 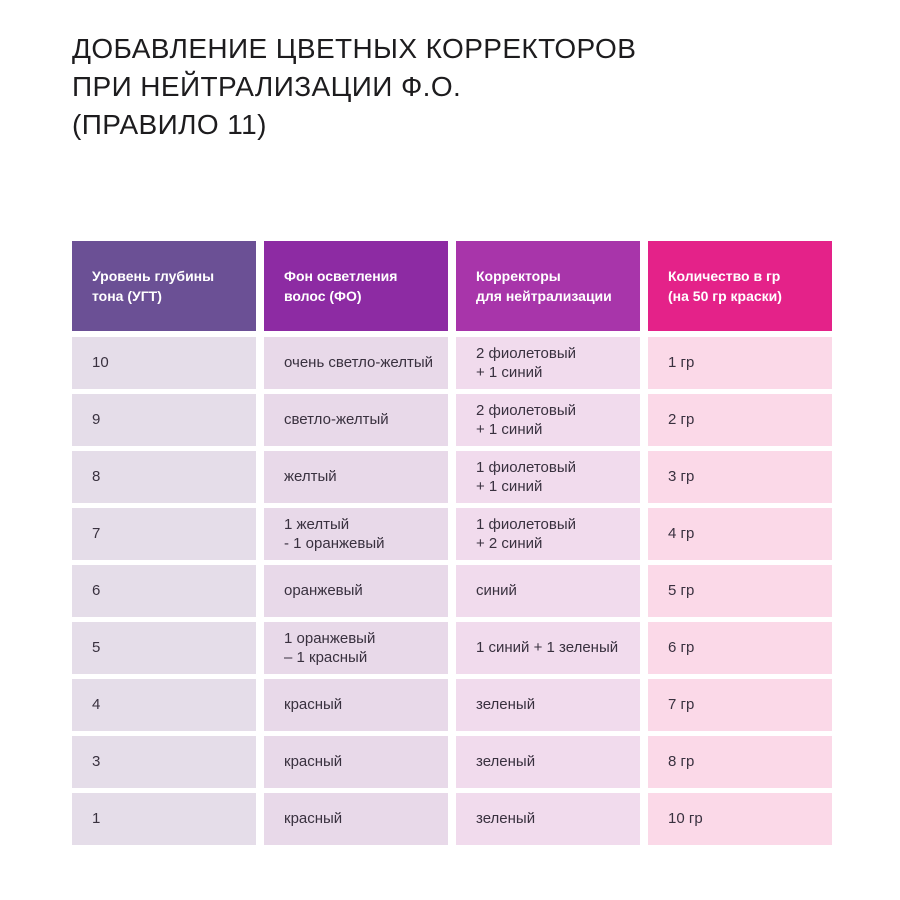 What do you see at coordinates (548, 591) in the screenshot?
I see `cell-correctors: синий` at bounding box center [548, 591].